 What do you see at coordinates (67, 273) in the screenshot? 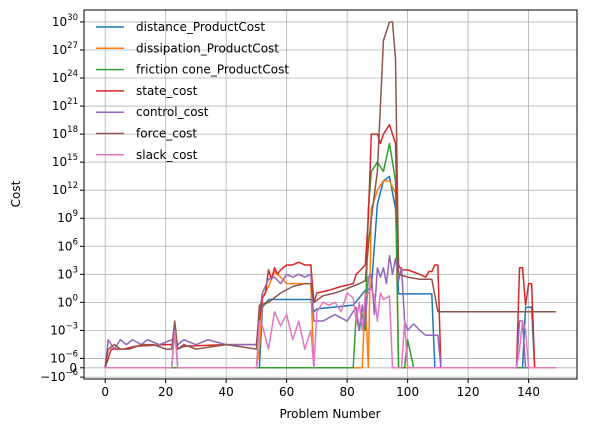
I see `y-tick-label: 10³` at bounding box center [67, 273].